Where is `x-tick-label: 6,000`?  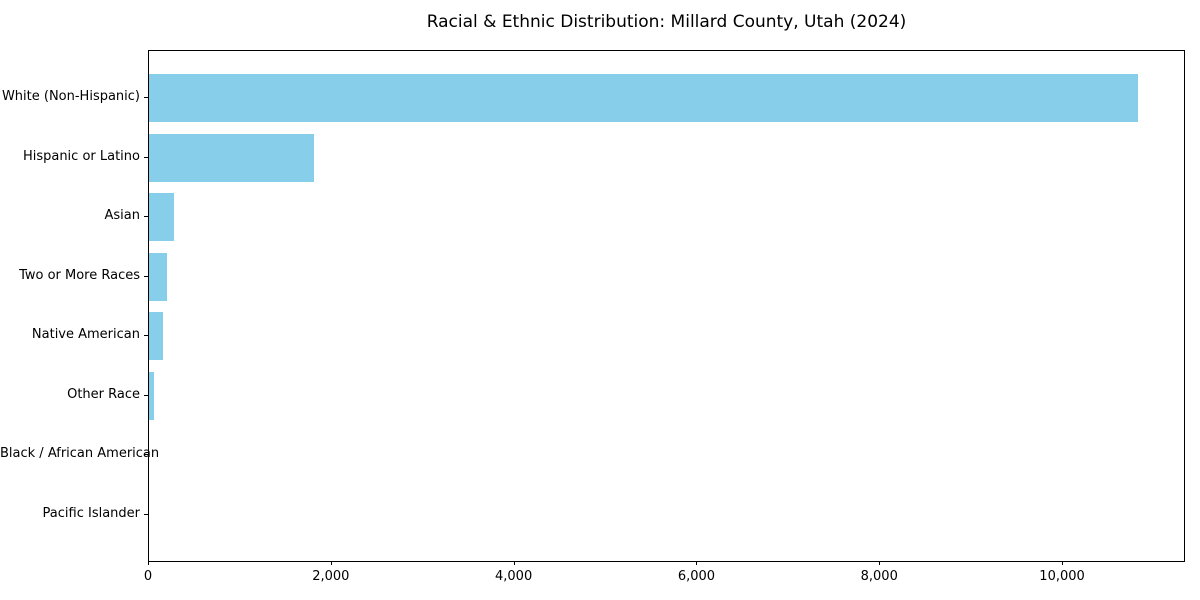
x-tick-label: 6,000 is located at coordinates (696, 576).